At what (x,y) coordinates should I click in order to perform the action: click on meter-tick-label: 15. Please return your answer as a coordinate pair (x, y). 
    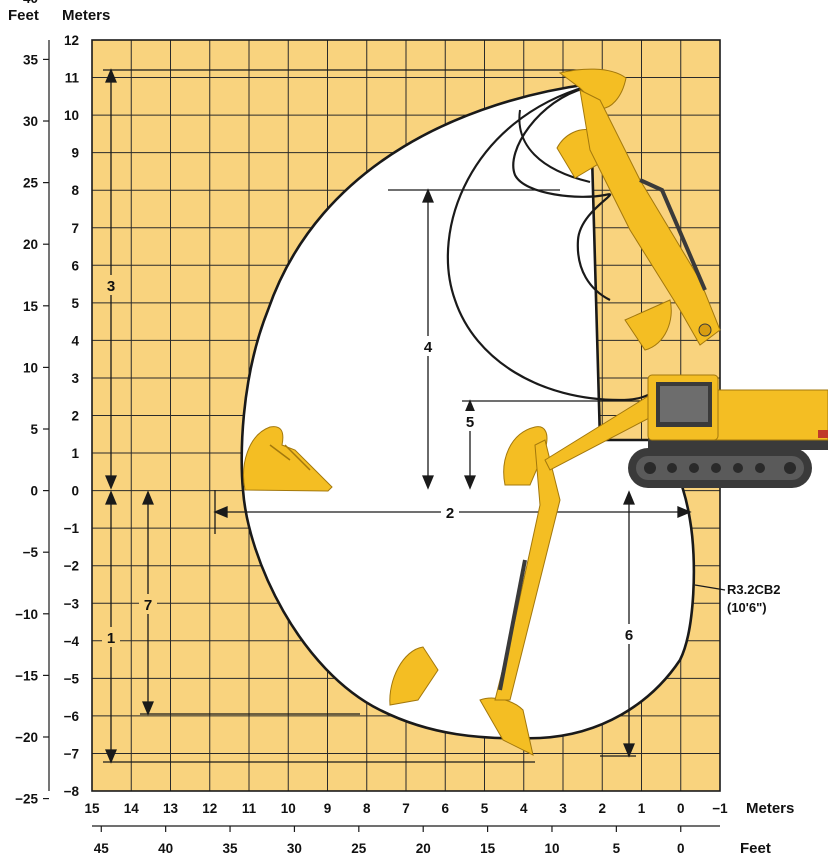
    Looking at the image, I should click on (92, 808).